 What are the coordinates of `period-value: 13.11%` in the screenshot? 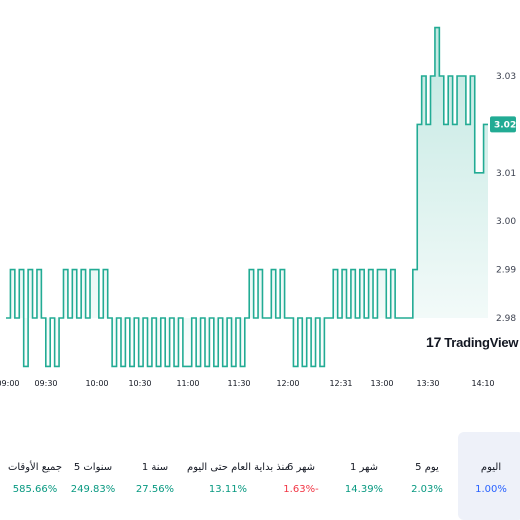 It's located at (228, 489).